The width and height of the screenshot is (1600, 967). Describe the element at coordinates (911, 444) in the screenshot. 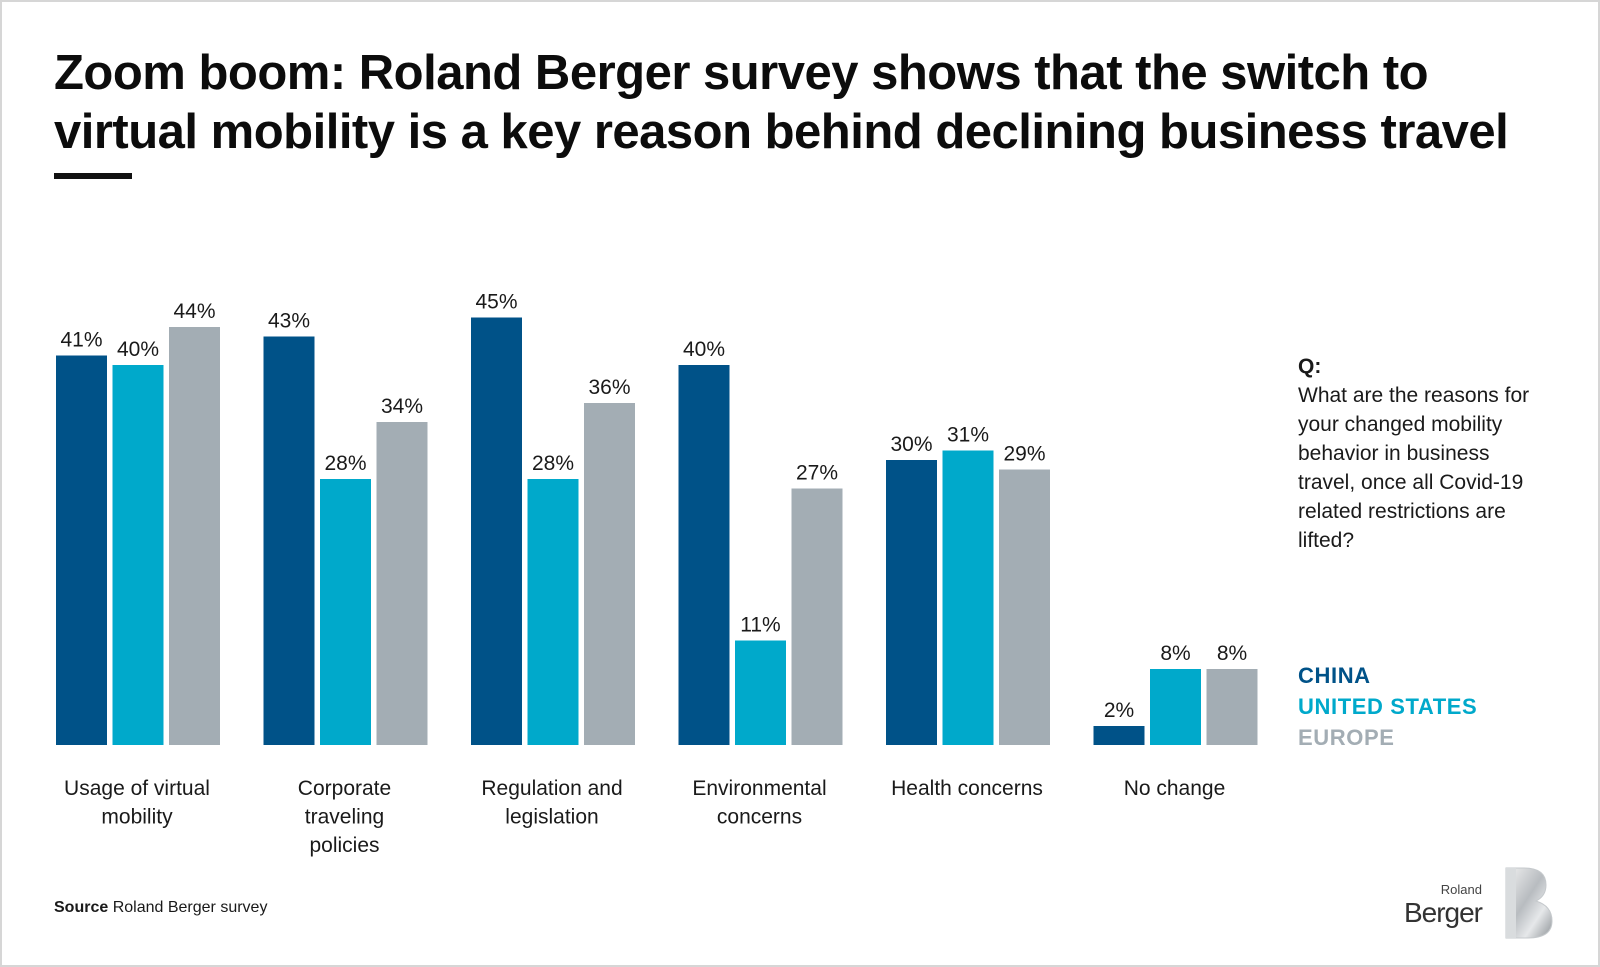

I see `data-label-china-4: 30%` at that location.